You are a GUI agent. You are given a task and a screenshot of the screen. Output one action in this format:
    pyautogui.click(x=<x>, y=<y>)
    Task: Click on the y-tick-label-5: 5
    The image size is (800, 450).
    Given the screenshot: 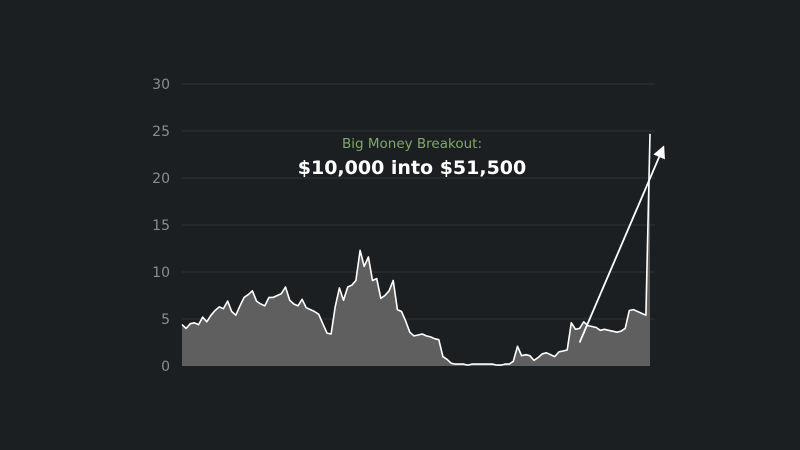 What is the action you would take?
    pyautogui.click(x=165, y=320)
    